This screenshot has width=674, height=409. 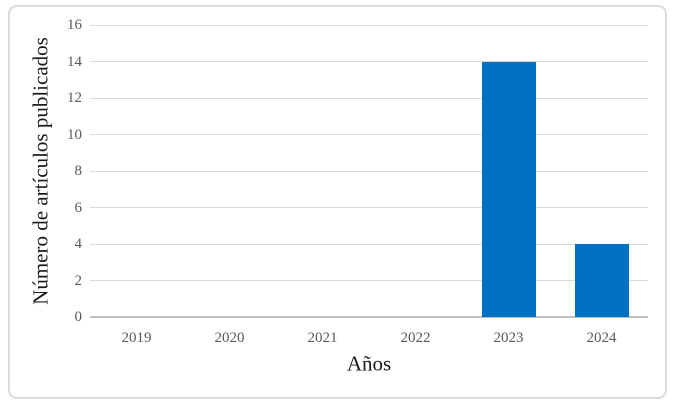 I want to click on x-tick-label-2020: 2020, so click(x=229, y=338).